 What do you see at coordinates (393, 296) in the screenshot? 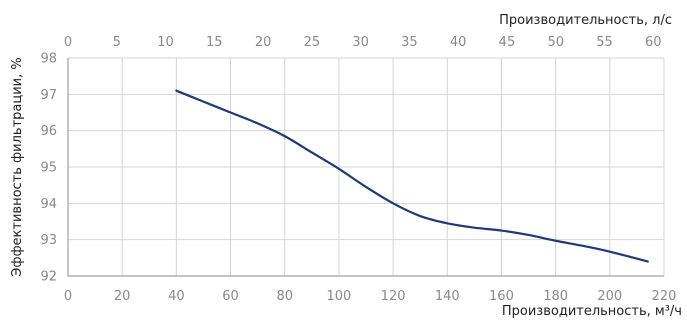
I see `x-bottom-tick-label: 120` at bounding box center [393, 296].